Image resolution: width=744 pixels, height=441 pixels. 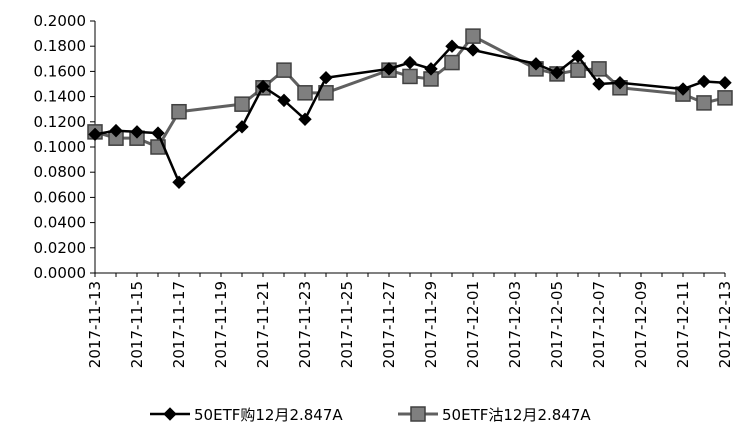 I want to click on y-tick-label: 0.0000, so click(x=60, y=273).